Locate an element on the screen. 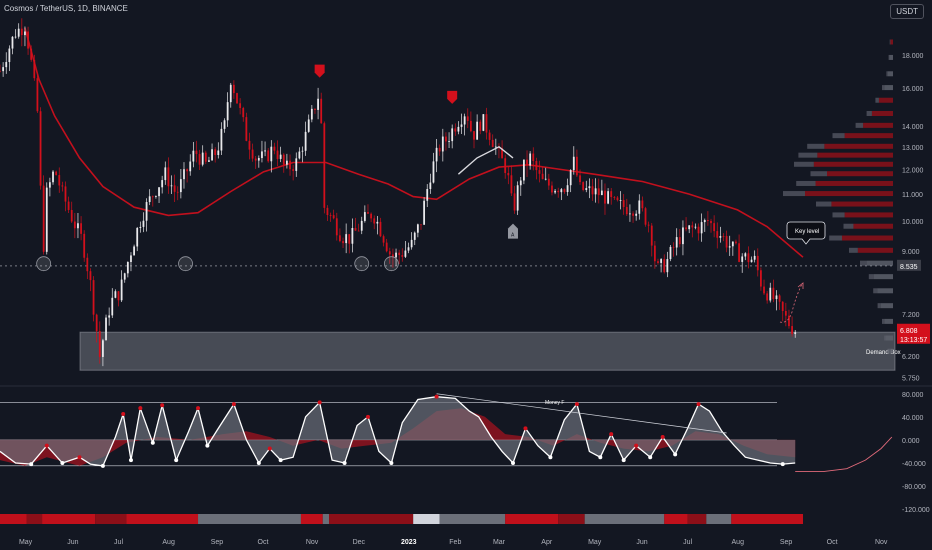 The width and height of the screenshot is (932, 550). demand-box is located at coordinates (487, 351).